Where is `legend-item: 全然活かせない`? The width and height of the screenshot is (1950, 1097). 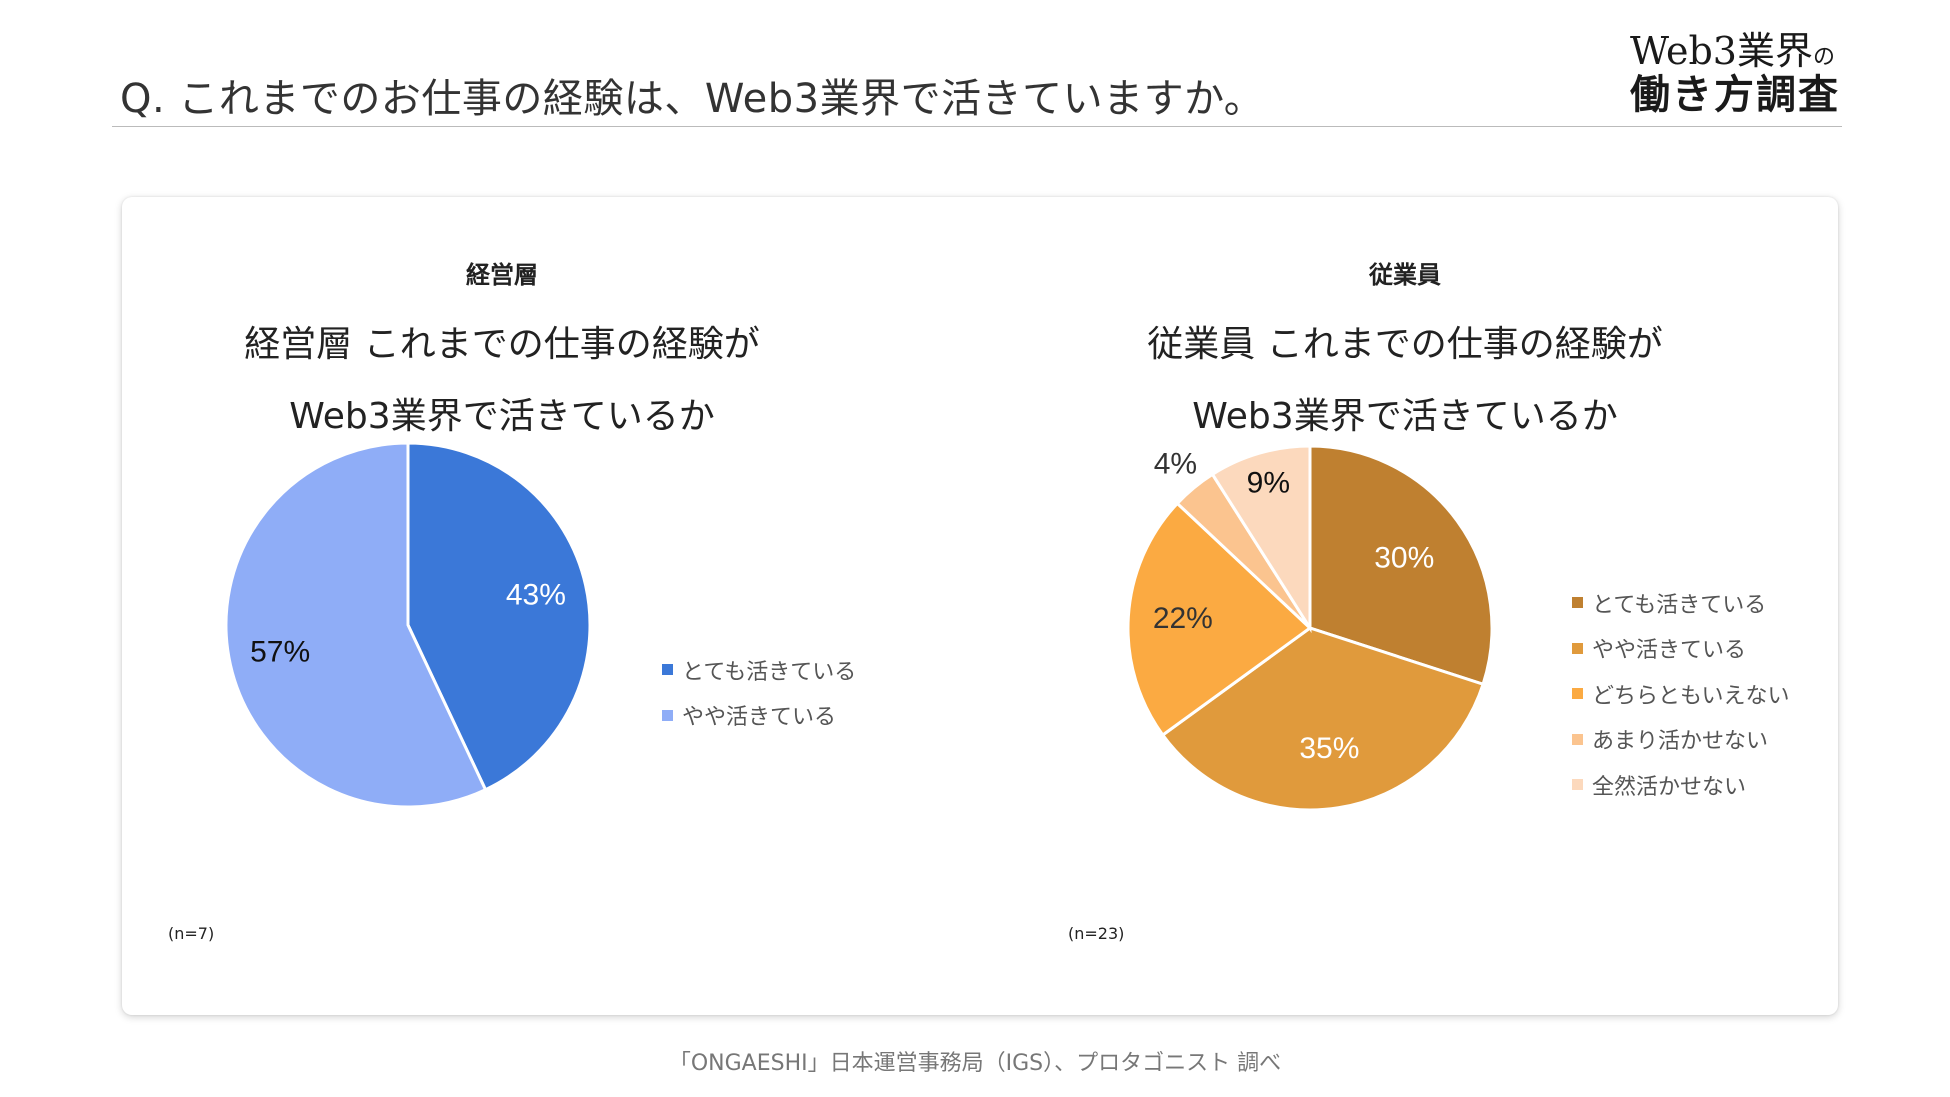 legend-item: 全然活かせない is located at coordinates (1681, 785).